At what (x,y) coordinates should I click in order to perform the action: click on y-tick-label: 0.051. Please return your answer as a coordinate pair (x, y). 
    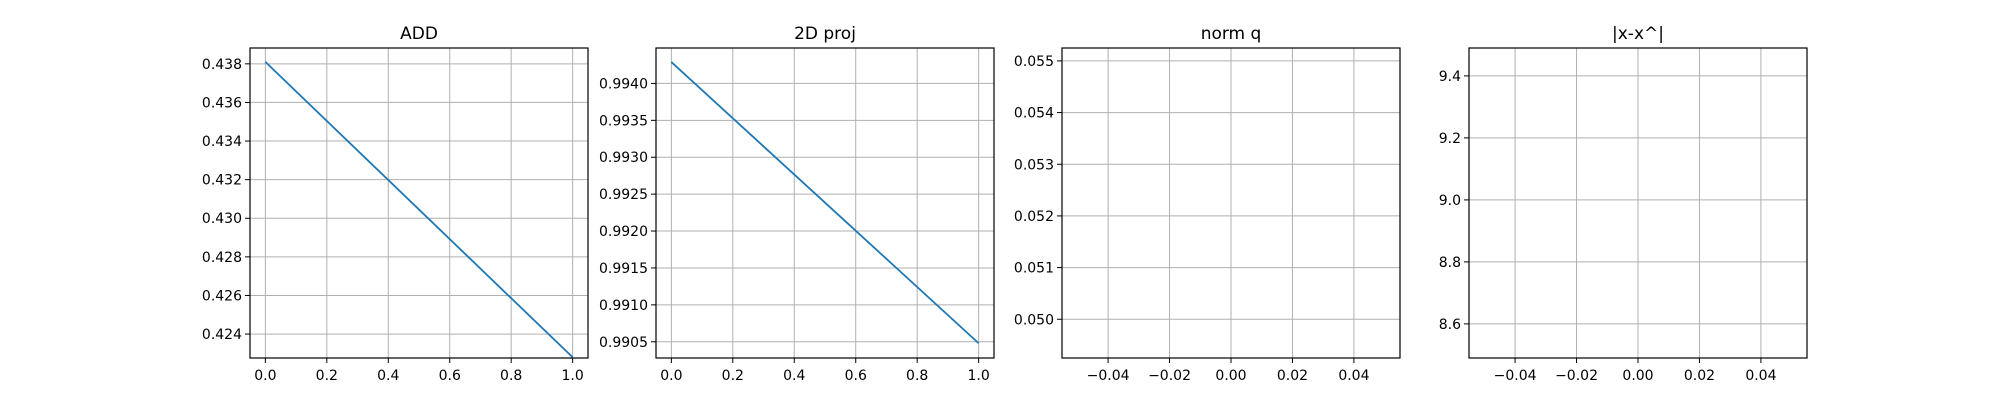
    Looking at the image, I should click on (1034, 269).